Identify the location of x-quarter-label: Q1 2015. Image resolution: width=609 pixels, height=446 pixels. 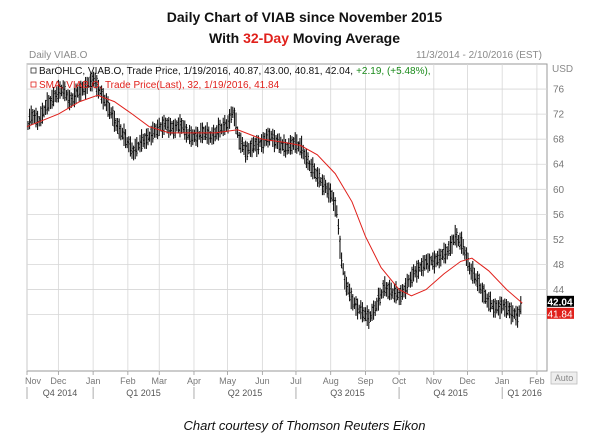
(143, 393).